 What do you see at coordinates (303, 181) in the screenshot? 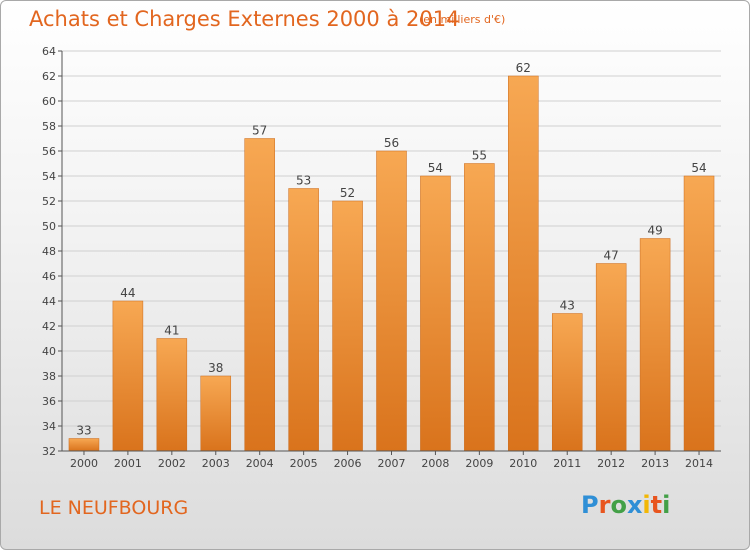
I see `data-label-2005: 53` at bounding box center [303, 181].